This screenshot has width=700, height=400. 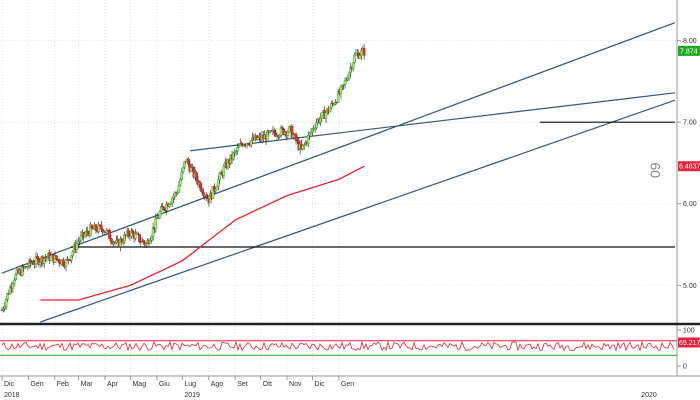 I want to click on price-tick-label: 6.00, so click(x=690, y=204).